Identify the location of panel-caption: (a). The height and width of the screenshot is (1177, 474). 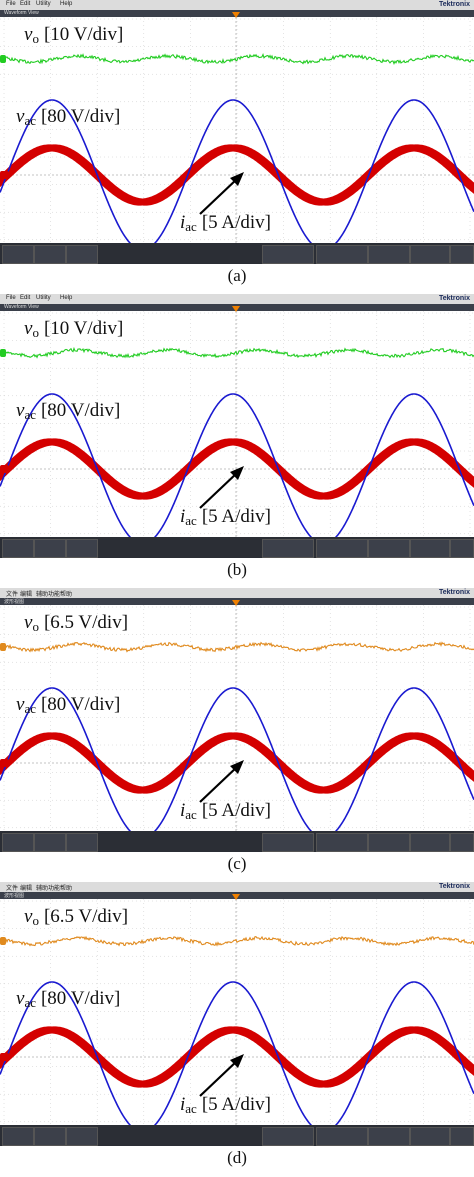
(237, 275).